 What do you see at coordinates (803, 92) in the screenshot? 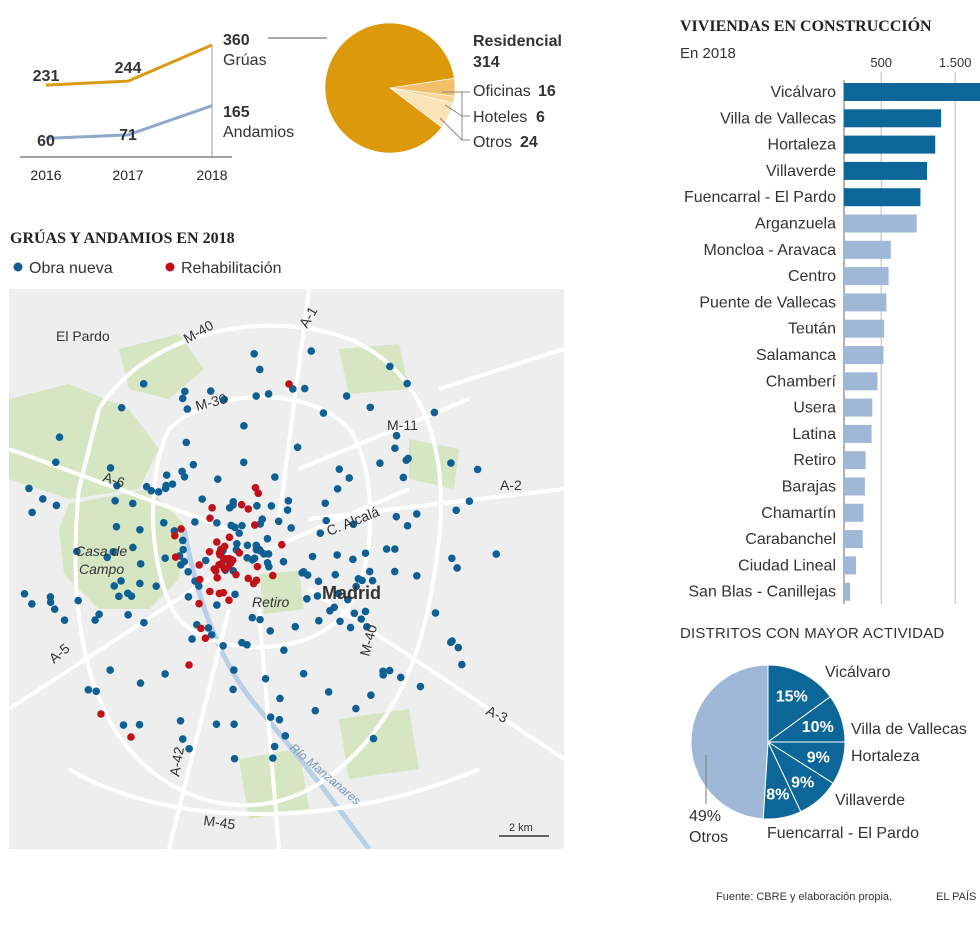
I see `bar-category-label: Vicálvaro` at bounding box center [803, 92].